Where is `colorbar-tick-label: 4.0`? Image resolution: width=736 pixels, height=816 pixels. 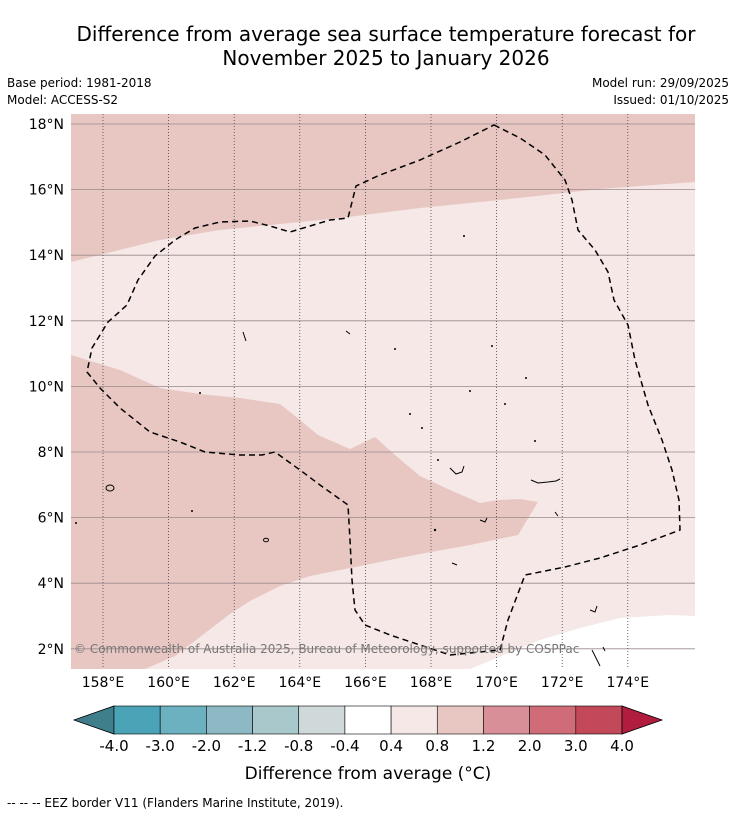 colorbar-tick-label: 4.0 is located at coordinates (622, 746).